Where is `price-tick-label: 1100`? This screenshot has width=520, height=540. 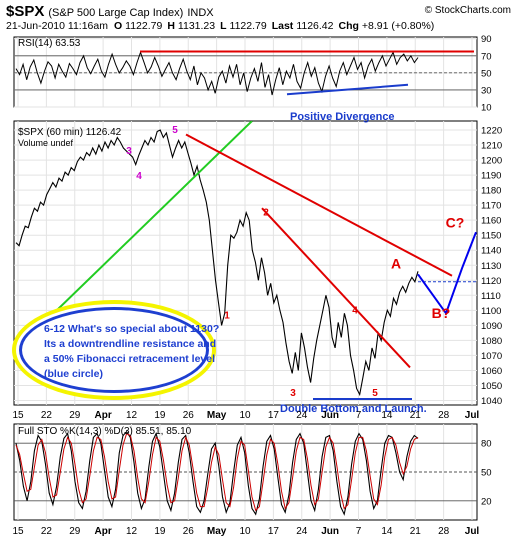 price-tick-label: 1100 is located at coordinates (491, 311).